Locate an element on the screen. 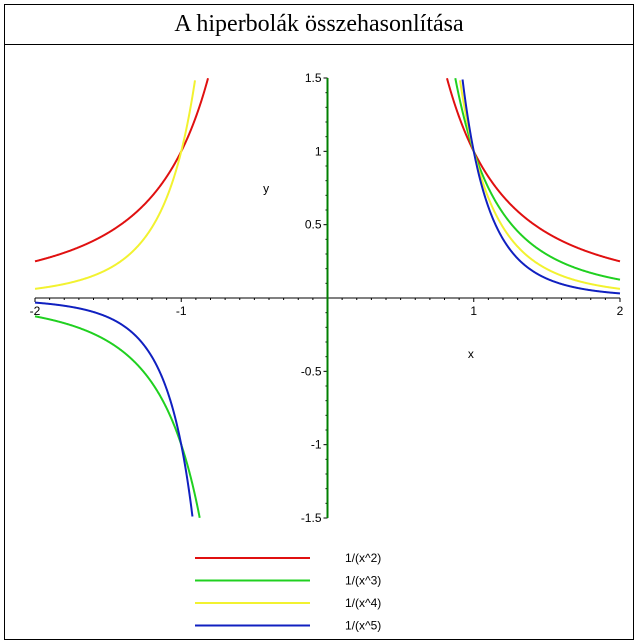  x-tick-label: 2 is located at coordinates (620, 311).